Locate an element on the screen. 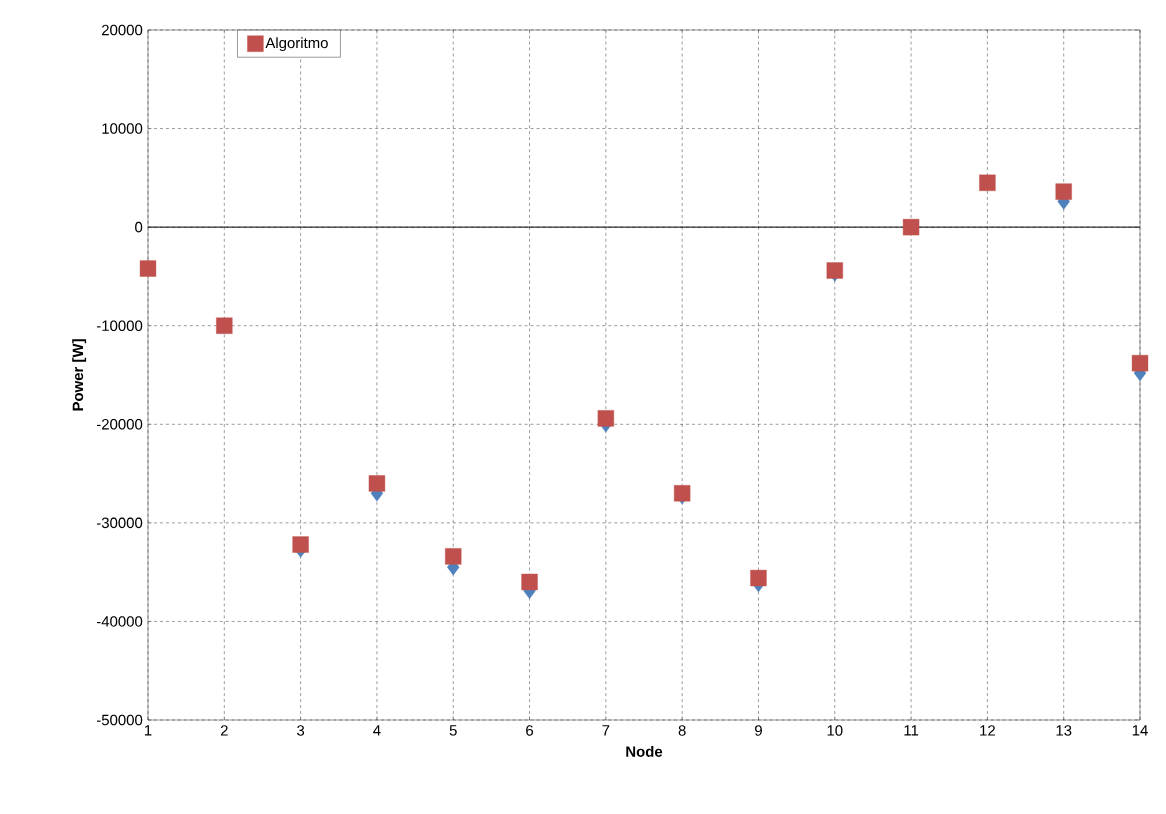 This screenshot has height=814, width=1166. x-tick-label: 8 is located at coordinates (682, 730).